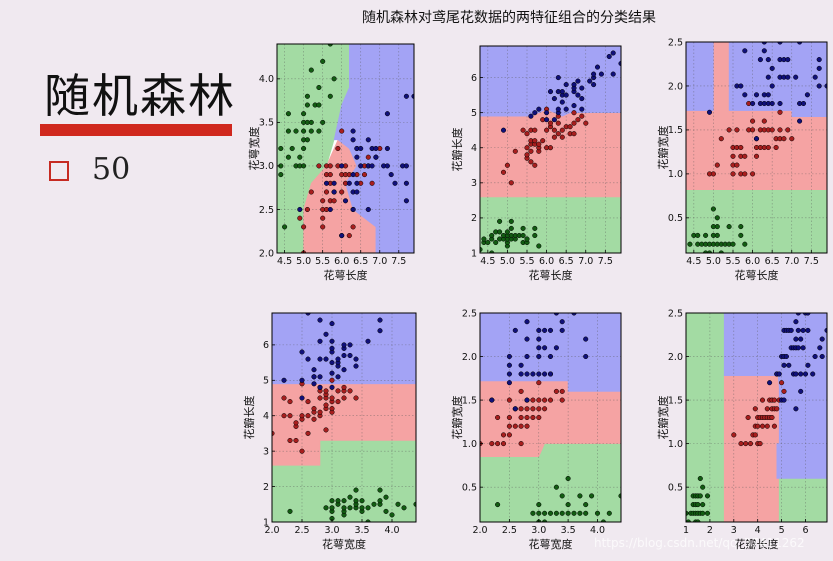  I want to click on x-tick-label: 5.0, so click(507, 261).